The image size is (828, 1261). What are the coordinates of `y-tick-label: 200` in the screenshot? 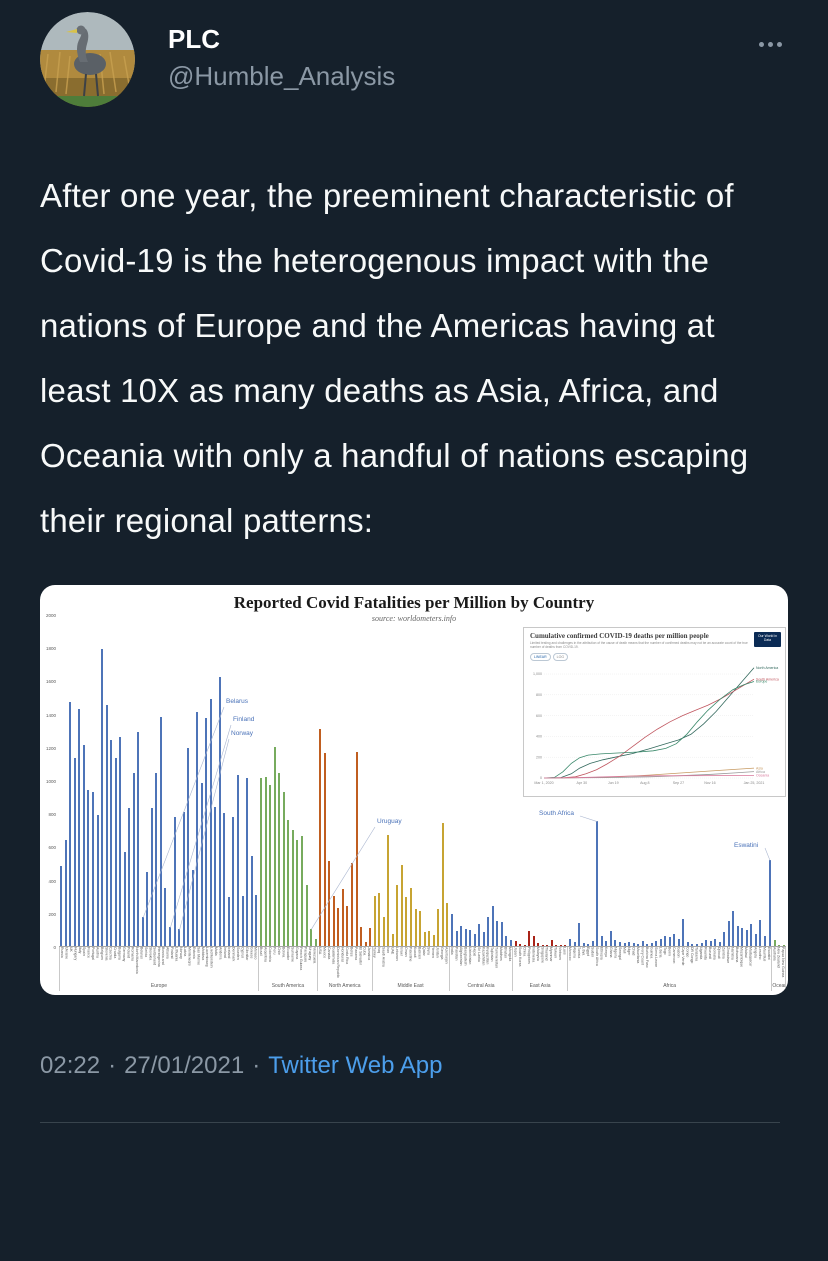 It's located at (52, 914).